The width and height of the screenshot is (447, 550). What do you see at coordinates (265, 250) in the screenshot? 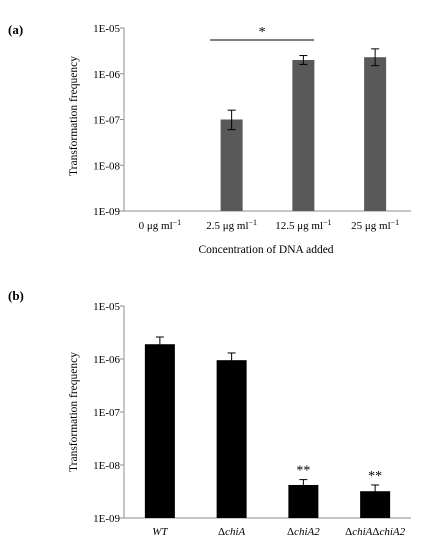
I see `panel-a-x-axis-title: Concentration of DNA added` at bounding box center [265, 250].